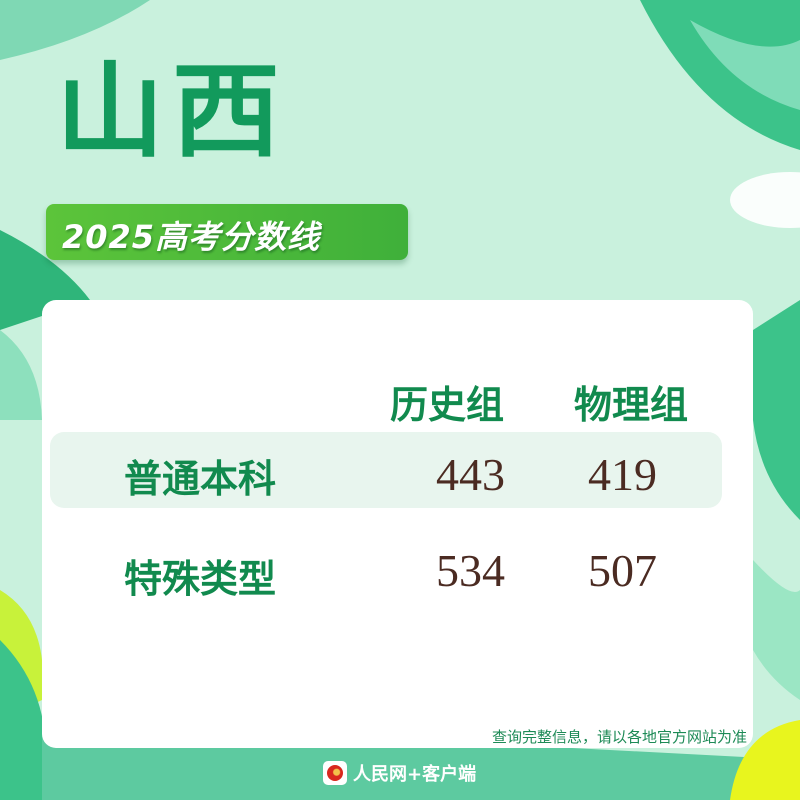 This screenshot has height=800, width=800. I want to click on column-header-history: 历史组, so click(447, 405).